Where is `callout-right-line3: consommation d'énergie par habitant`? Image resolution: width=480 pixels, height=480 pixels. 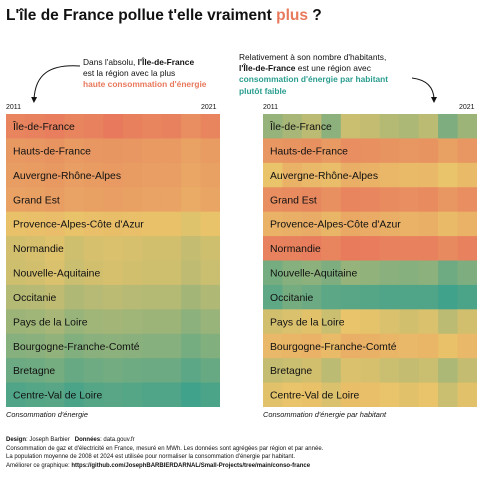 callout-right-line3: consommation d'énergie par habitant is located at coordinates (314, 79).